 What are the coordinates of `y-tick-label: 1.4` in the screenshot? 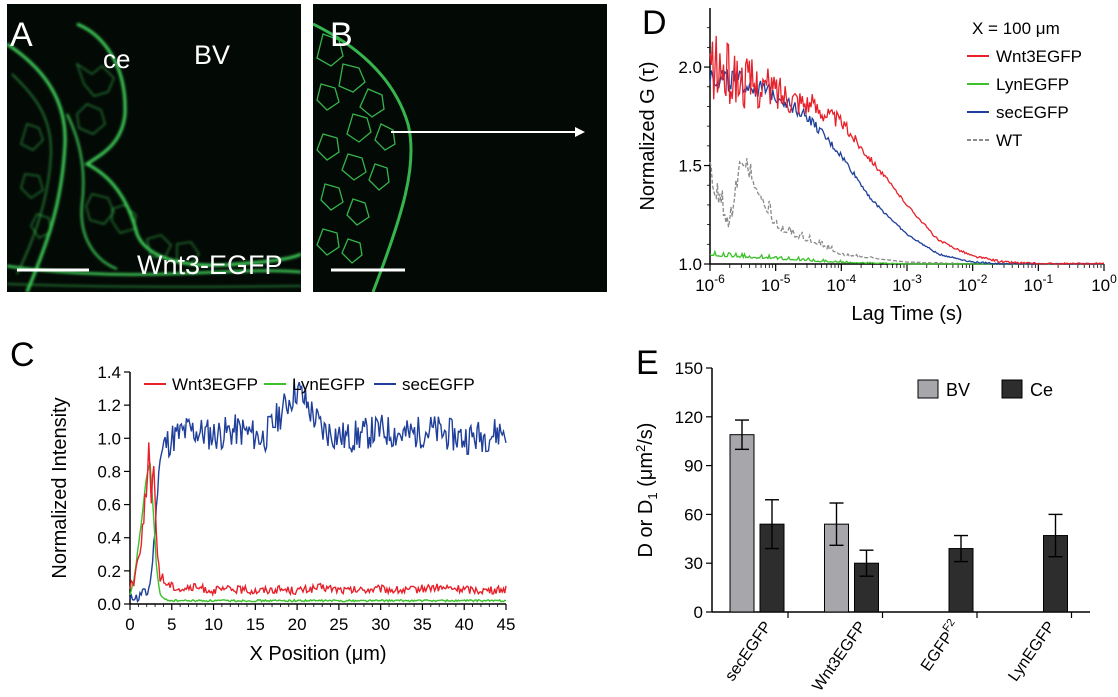 It's located at (109, 372).